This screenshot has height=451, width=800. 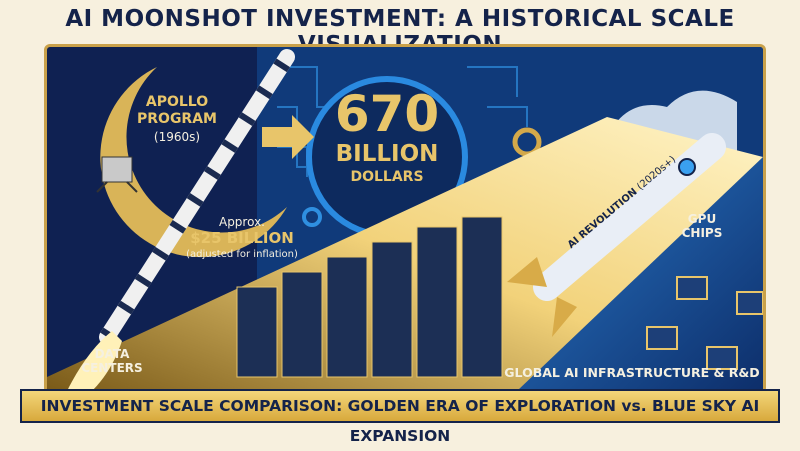 I want to click on ai-currency: DOLLARS, so click(x=387, y=177).